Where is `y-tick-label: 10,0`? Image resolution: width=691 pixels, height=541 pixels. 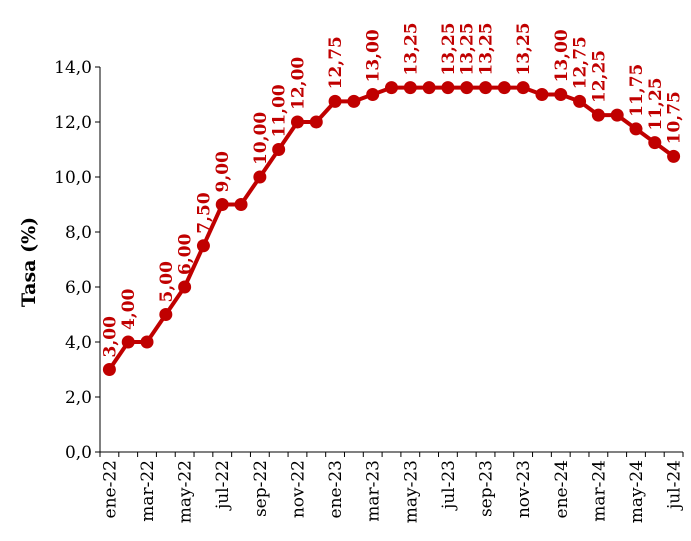 y-tick-label: 10,0 is located at coordinates (73, 178).